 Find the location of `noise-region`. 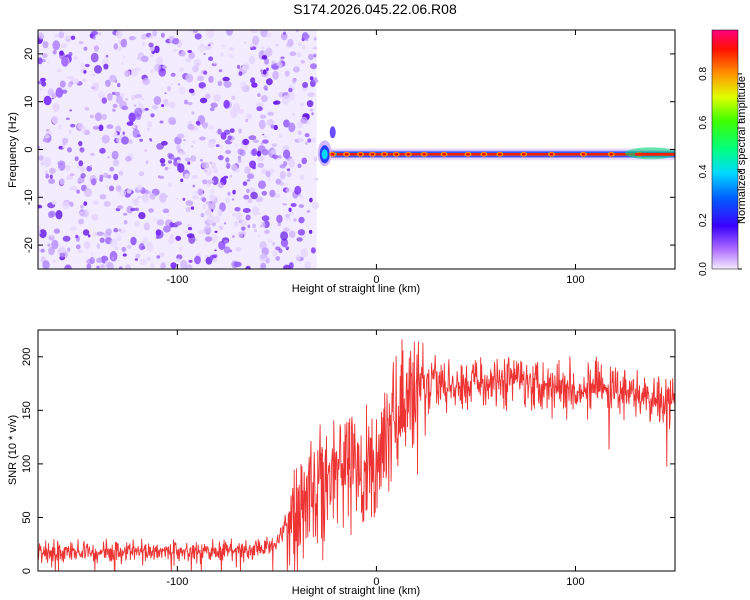

noise-region is located at coordinates (179, 149).